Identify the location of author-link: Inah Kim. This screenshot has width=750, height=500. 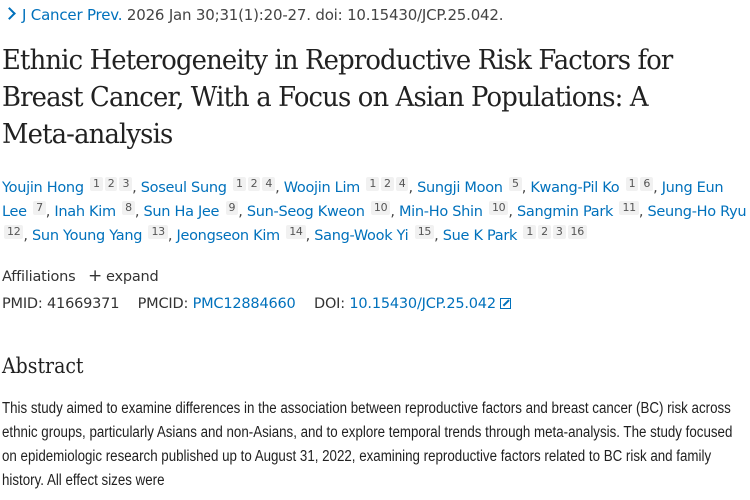
(85, 212).